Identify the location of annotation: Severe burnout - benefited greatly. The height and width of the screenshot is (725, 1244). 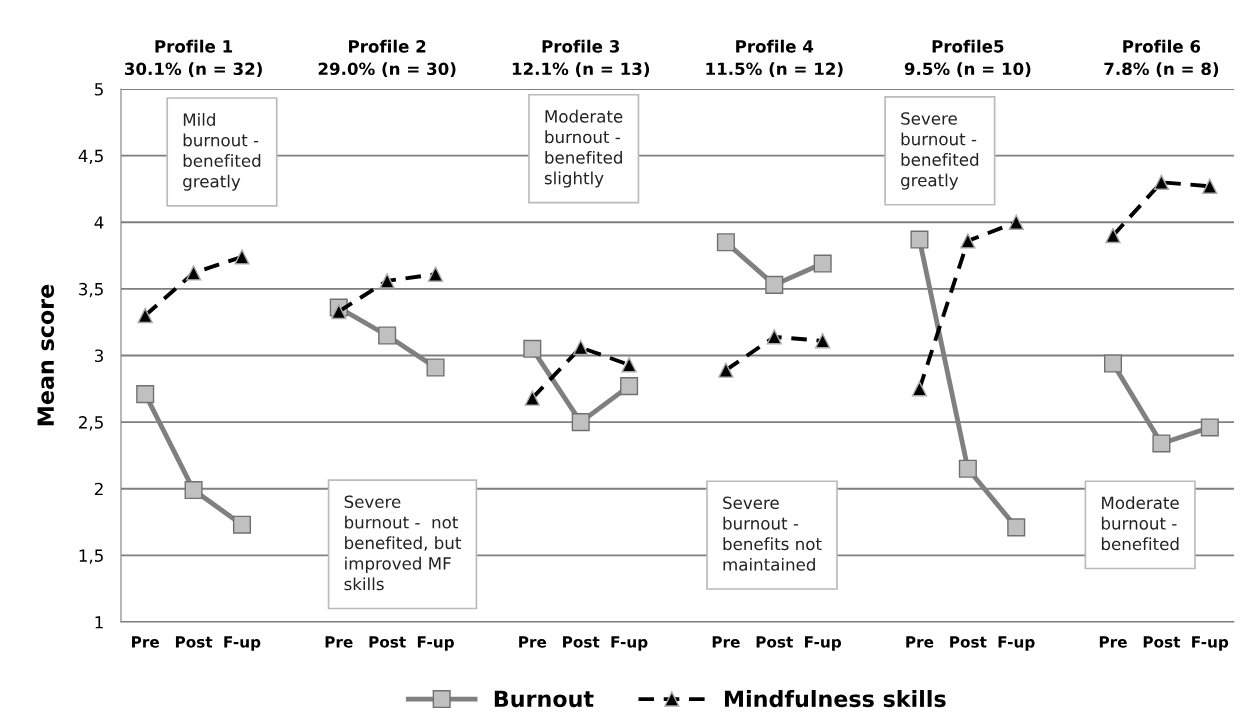
(940, 151).